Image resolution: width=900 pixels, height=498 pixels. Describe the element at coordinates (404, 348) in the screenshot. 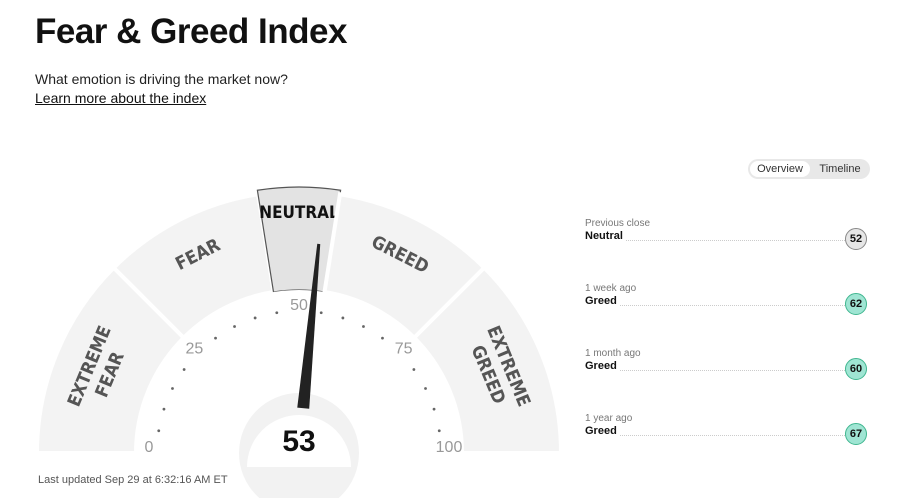

I see `tick-label: 75` at that location.